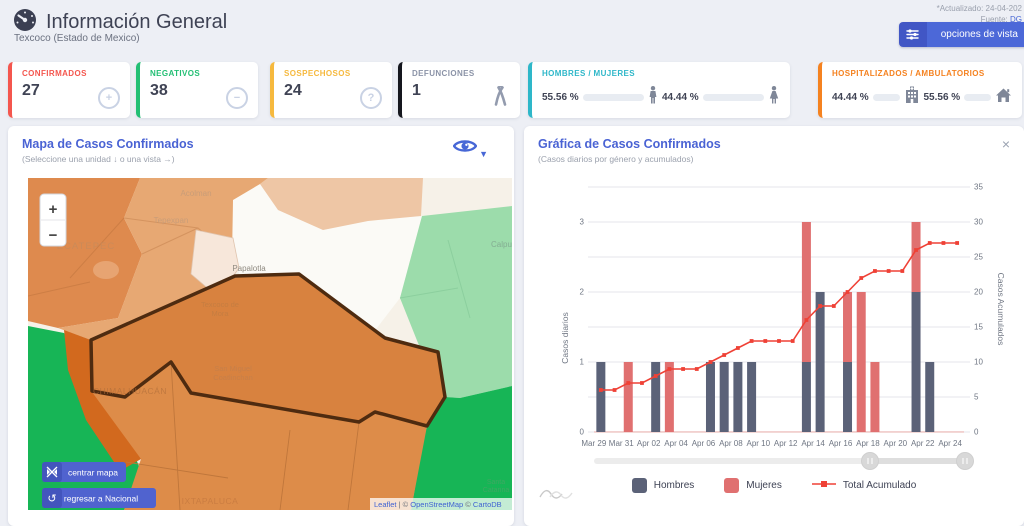 Image resolution: width=1024 pixels, height=526 pixels. I want to click on x-axis-tick: Mar 29, so click(593, 443).